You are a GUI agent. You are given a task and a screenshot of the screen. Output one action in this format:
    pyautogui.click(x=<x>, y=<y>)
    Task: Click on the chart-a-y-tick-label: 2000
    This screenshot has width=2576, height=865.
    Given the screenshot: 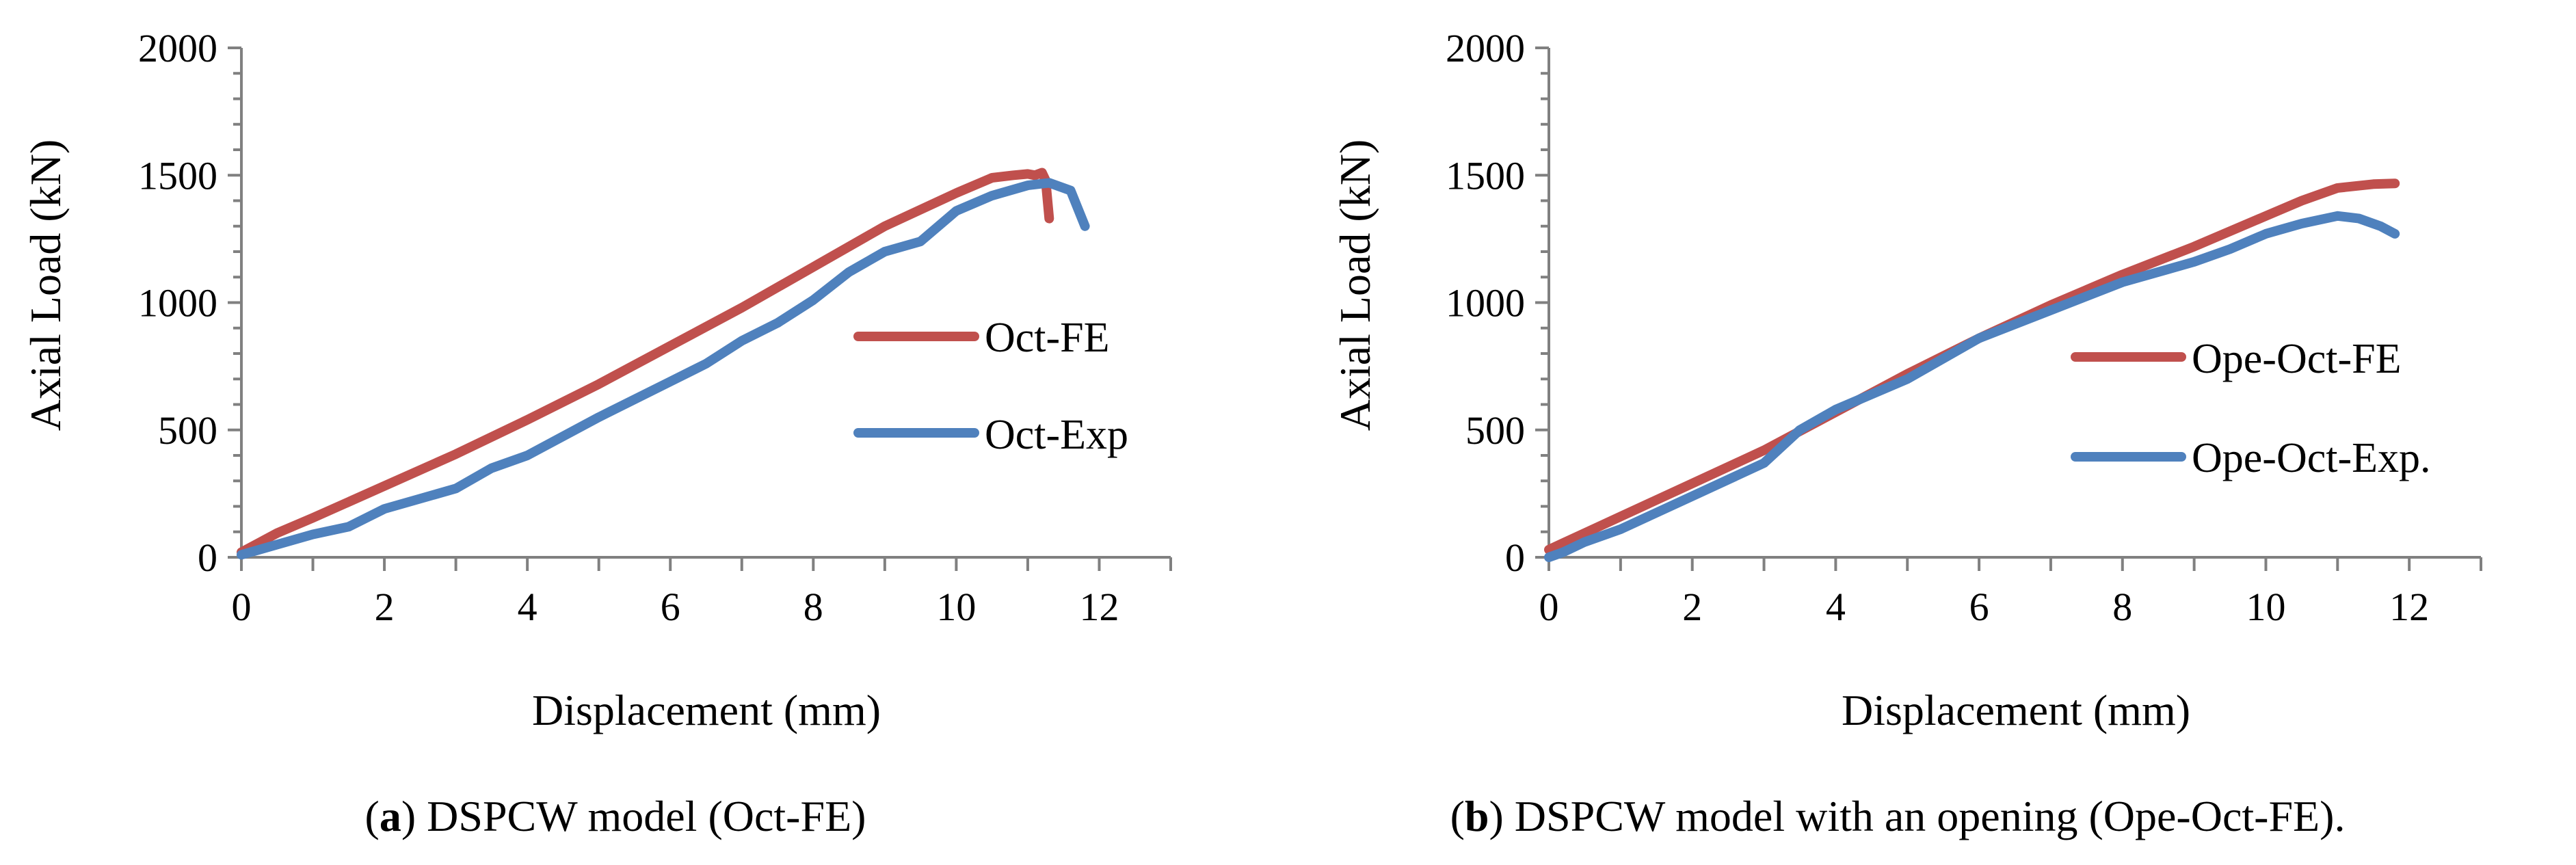 What is the action you would take?
    pyautogui.click(x=177, y=48)
    